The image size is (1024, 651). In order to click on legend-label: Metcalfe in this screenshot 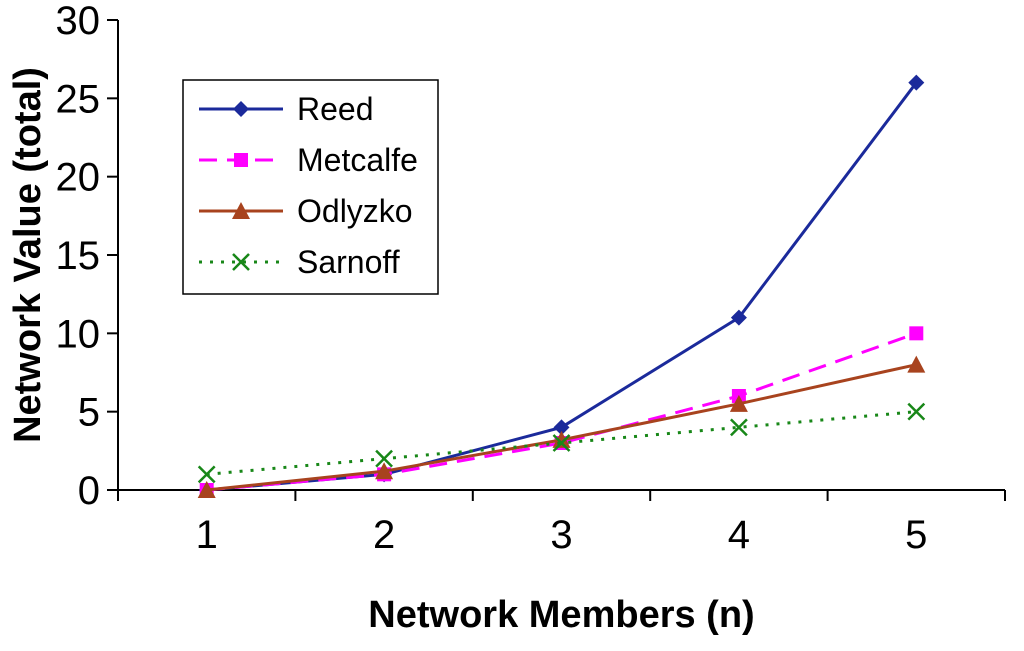, I will do `click(357, 160)`.